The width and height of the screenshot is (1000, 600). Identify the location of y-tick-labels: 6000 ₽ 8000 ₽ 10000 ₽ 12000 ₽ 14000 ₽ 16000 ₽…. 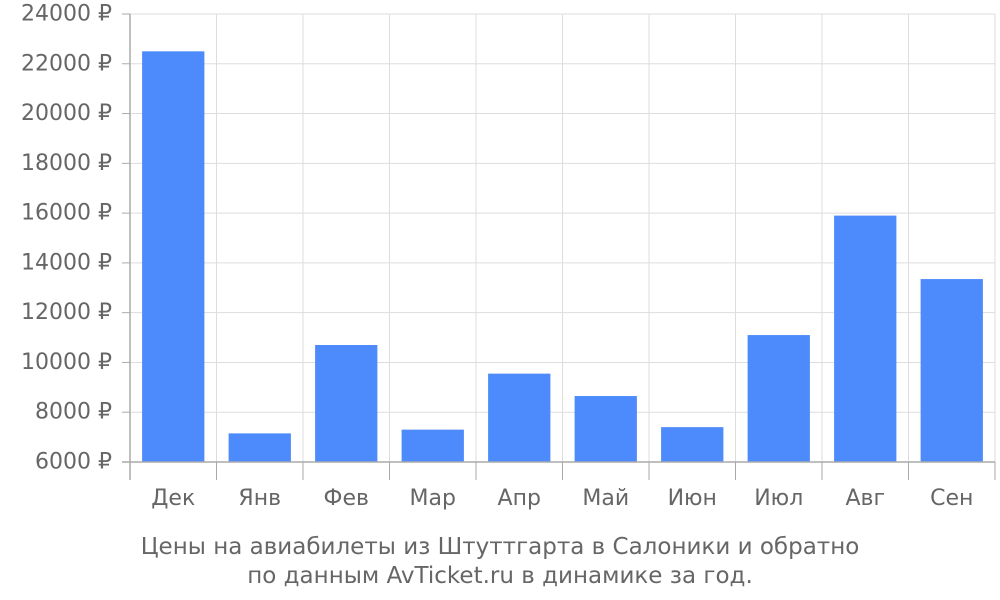
(66, 238).